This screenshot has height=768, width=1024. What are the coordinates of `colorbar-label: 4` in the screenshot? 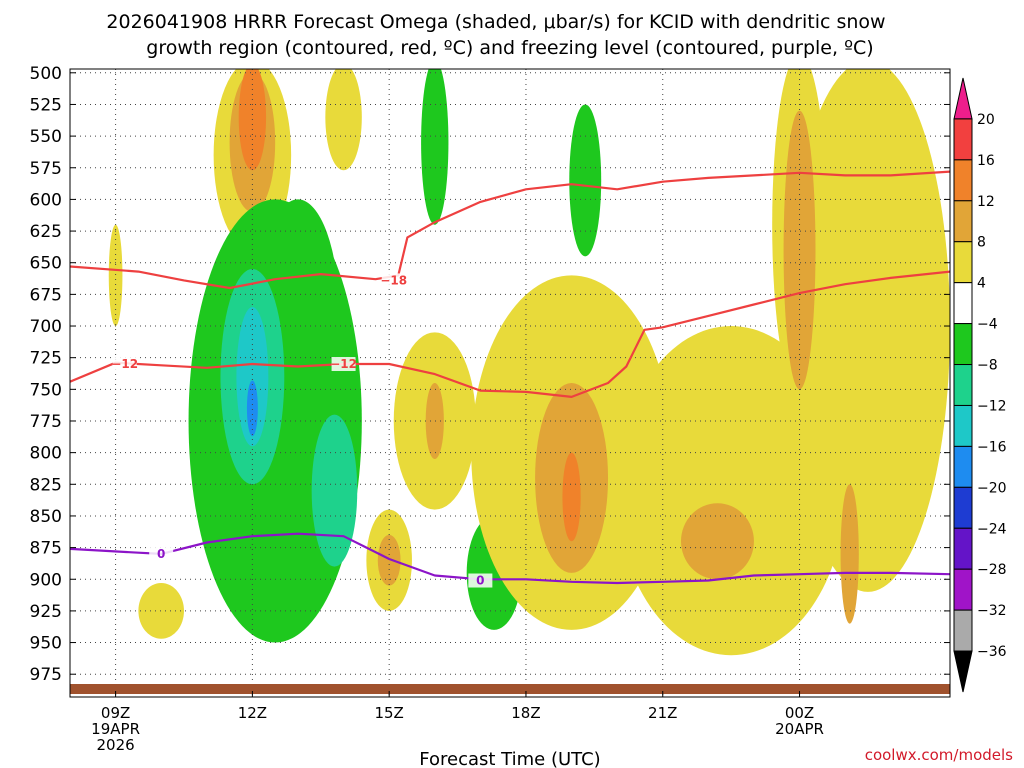 It's located at (981, 284).